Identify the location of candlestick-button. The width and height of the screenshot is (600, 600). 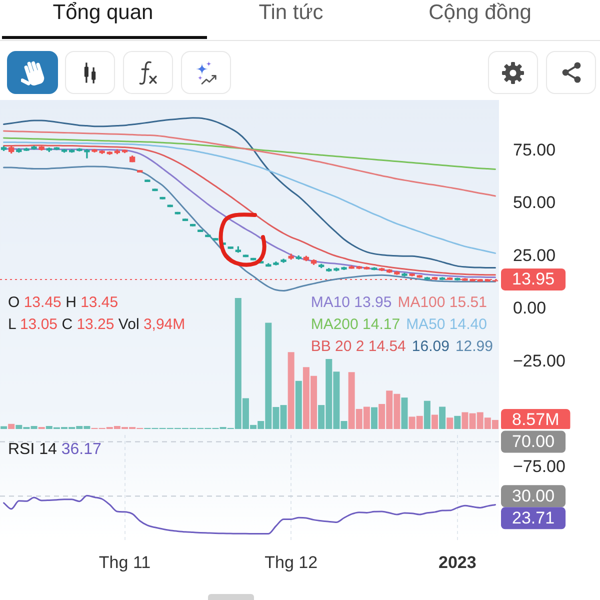
(90, 72).